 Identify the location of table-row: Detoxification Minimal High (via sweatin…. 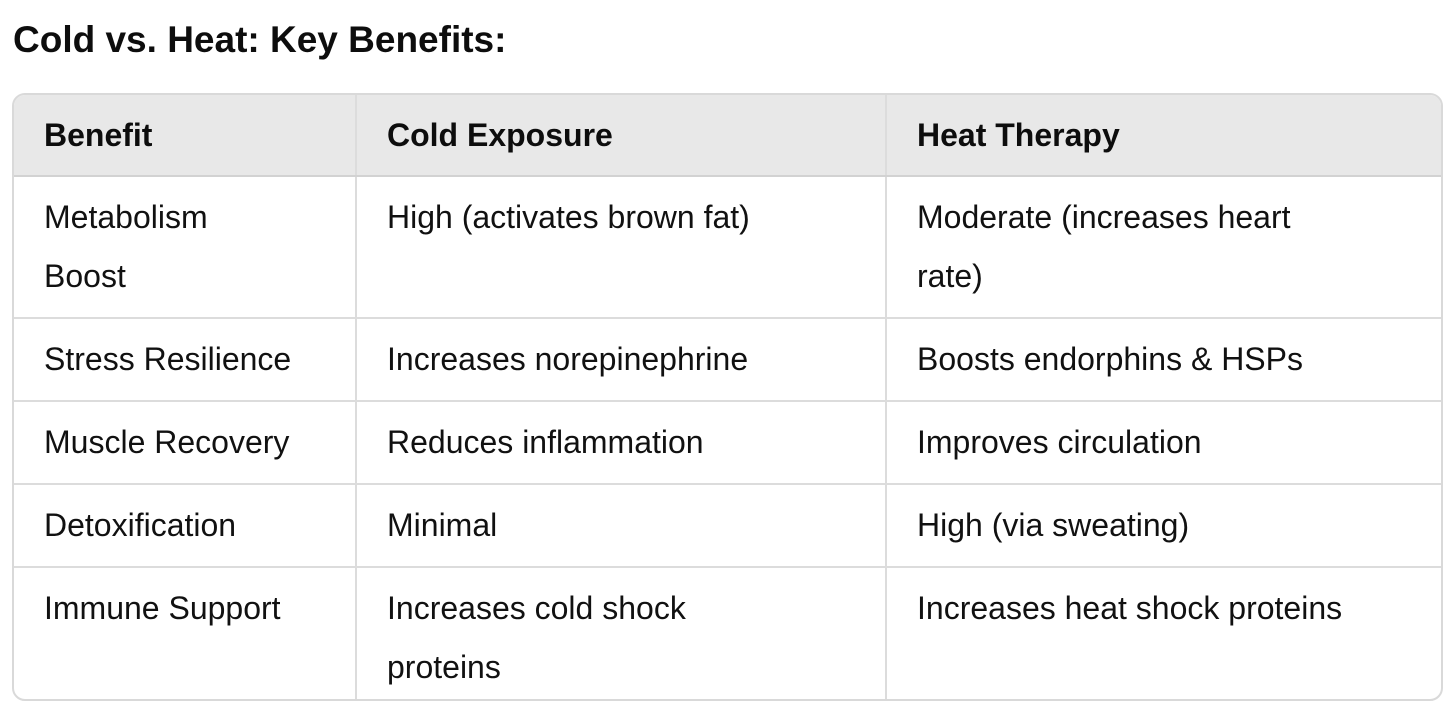
(727, 525).